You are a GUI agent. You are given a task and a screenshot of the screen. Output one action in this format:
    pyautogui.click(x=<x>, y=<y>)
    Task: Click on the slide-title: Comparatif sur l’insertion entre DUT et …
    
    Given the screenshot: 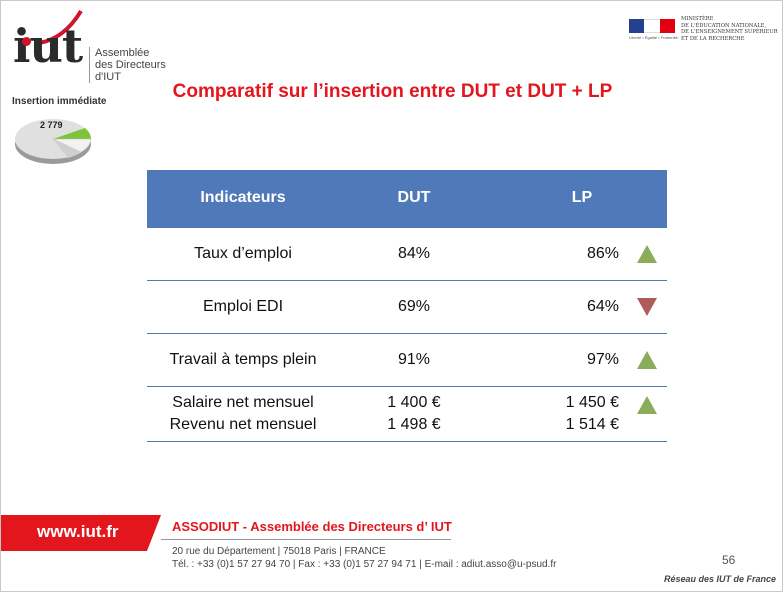 What is the action you would take?
    pyautogui.click(x=392, y=91)
    